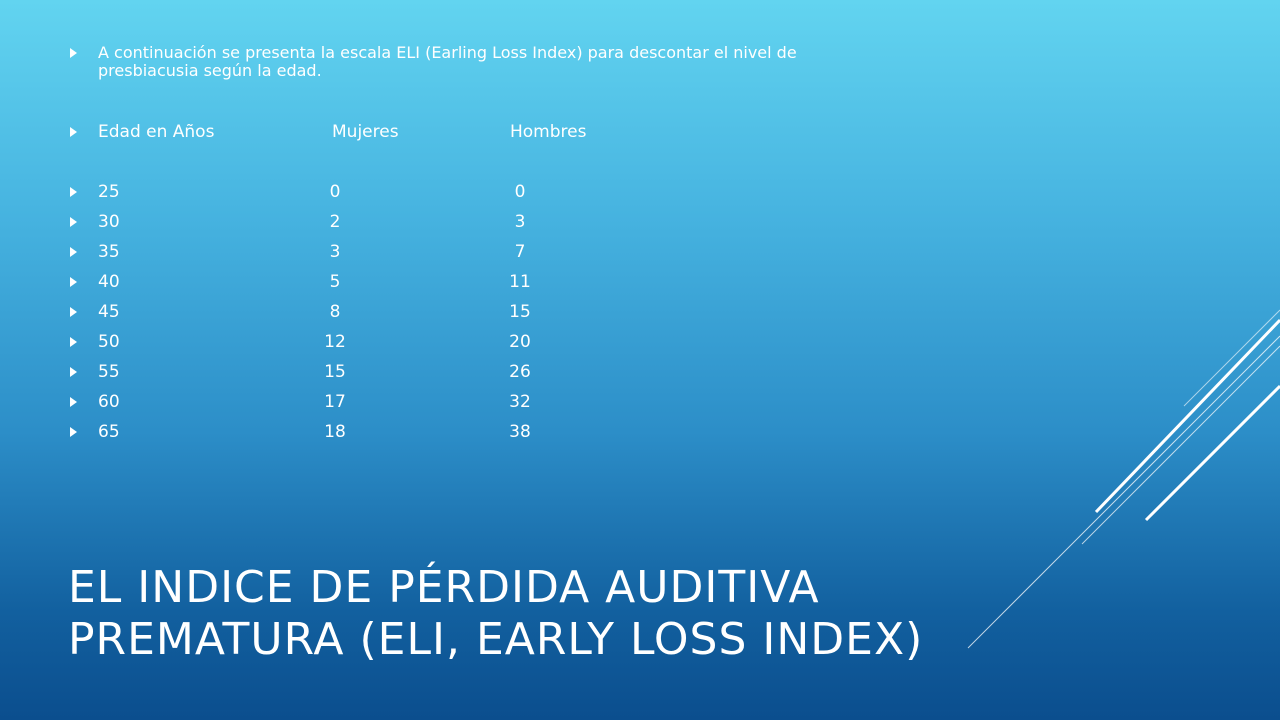 Image resolution: width=1280 pixels, height=720 pixels. What do you see at coordinates (335, 252) in the screenshot?
I see `women-cell: 3` at bounding box center [335, 252].